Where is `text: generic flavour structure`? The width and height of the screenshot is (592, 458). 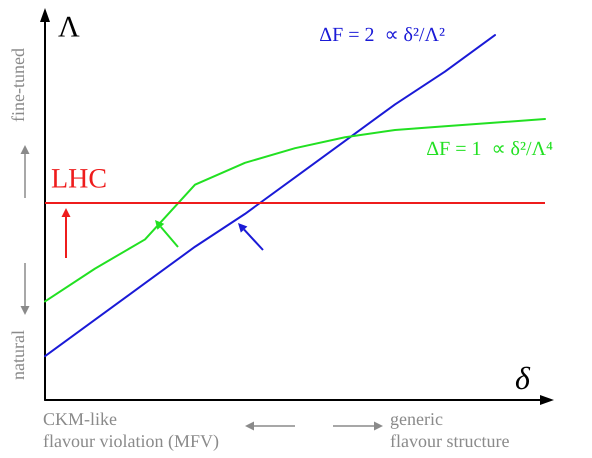 text: generic flavour structure is located at coordinates (450, 430).